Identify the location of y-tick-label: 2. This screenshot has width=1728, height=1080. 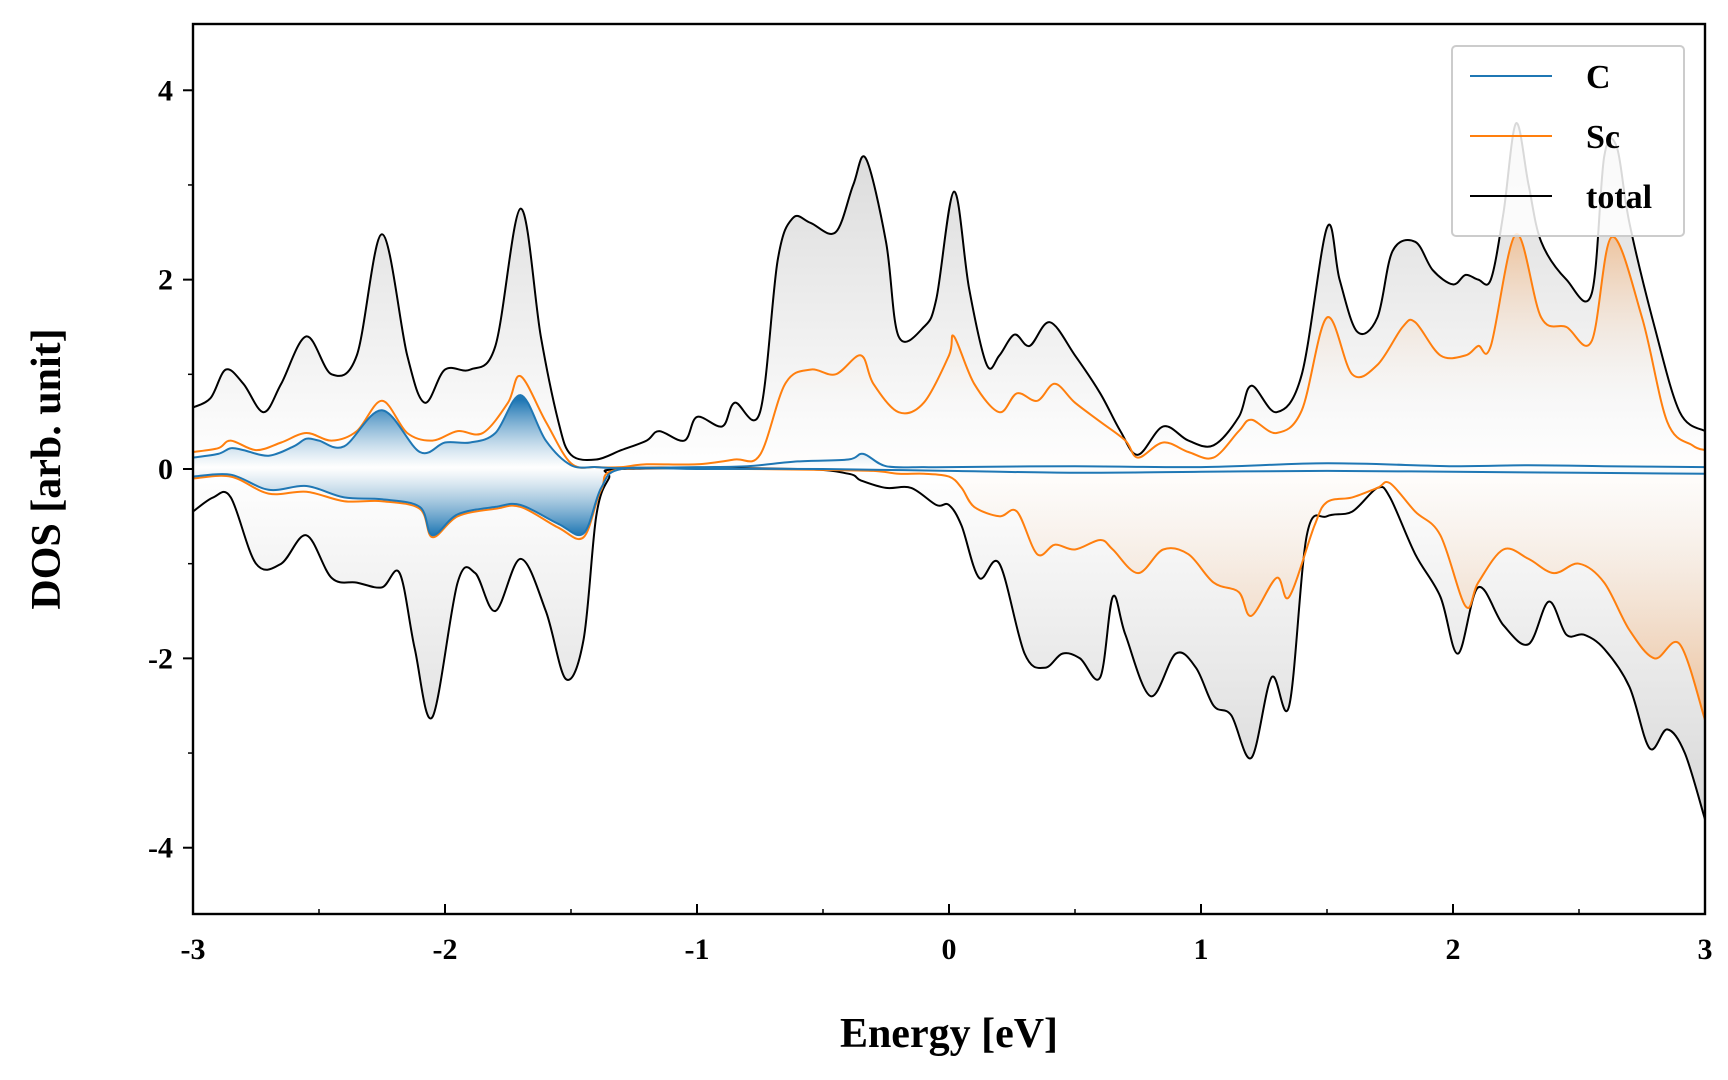
(165, 280).